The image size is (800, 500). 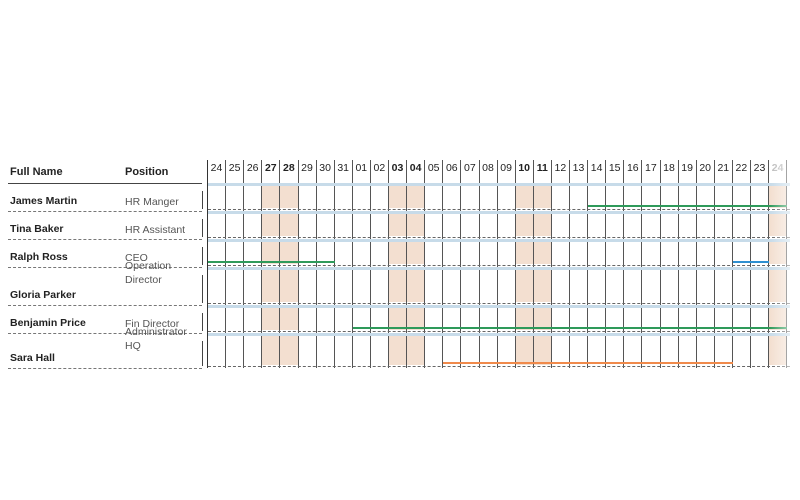 What do you see at coordinates (741, 168) in the screenshot?
I see `day-label: 22` at bounding box center [741, 168].